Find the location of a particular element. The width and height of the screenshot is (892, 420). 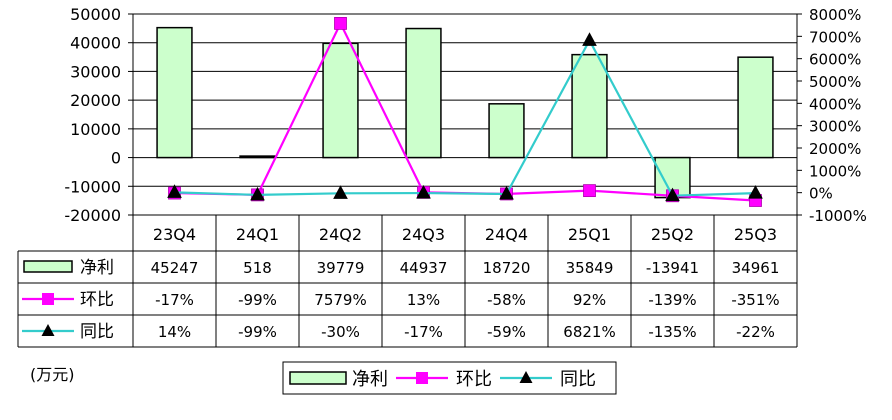

left-tick-label: 40000 is located at coordinates (95, 43).